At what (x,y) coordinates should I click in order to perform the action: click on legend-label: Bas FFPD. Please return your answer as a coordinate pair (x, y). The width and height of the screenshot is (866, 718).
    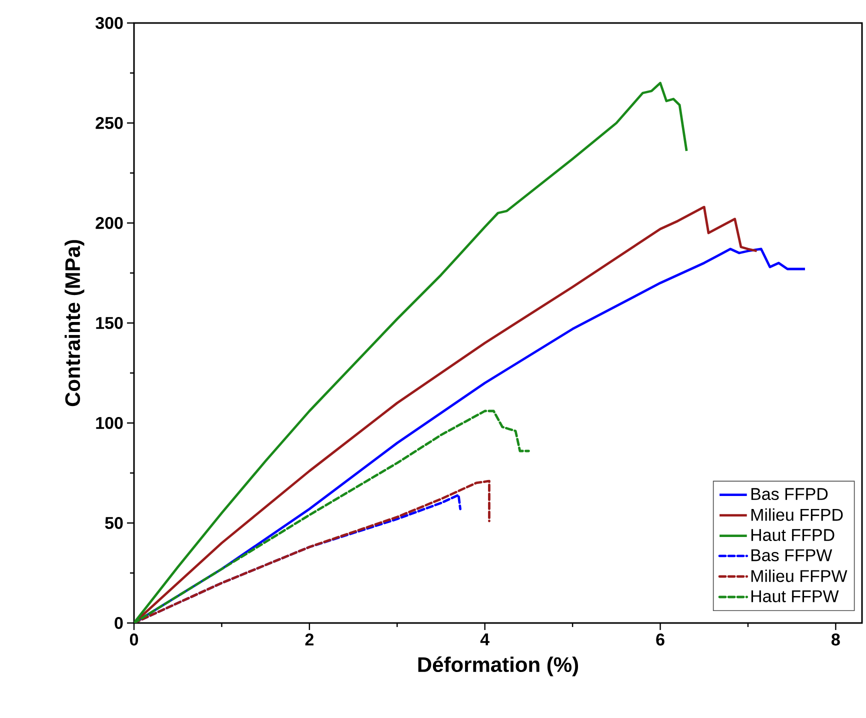
    Looking at the image, I should click on (789, 494).